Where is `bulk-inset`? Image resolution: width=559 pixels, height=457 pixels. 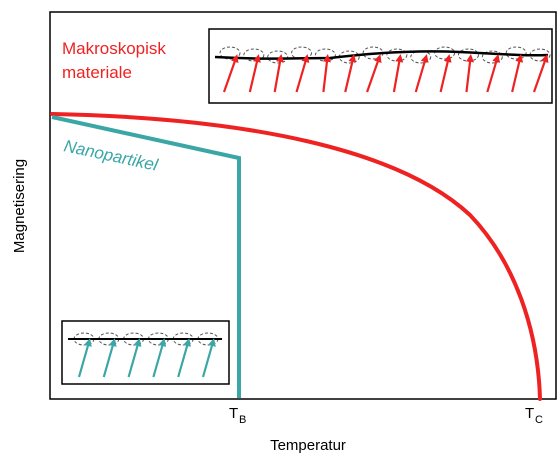 bulk-inset is located at coordinates (380, 66).